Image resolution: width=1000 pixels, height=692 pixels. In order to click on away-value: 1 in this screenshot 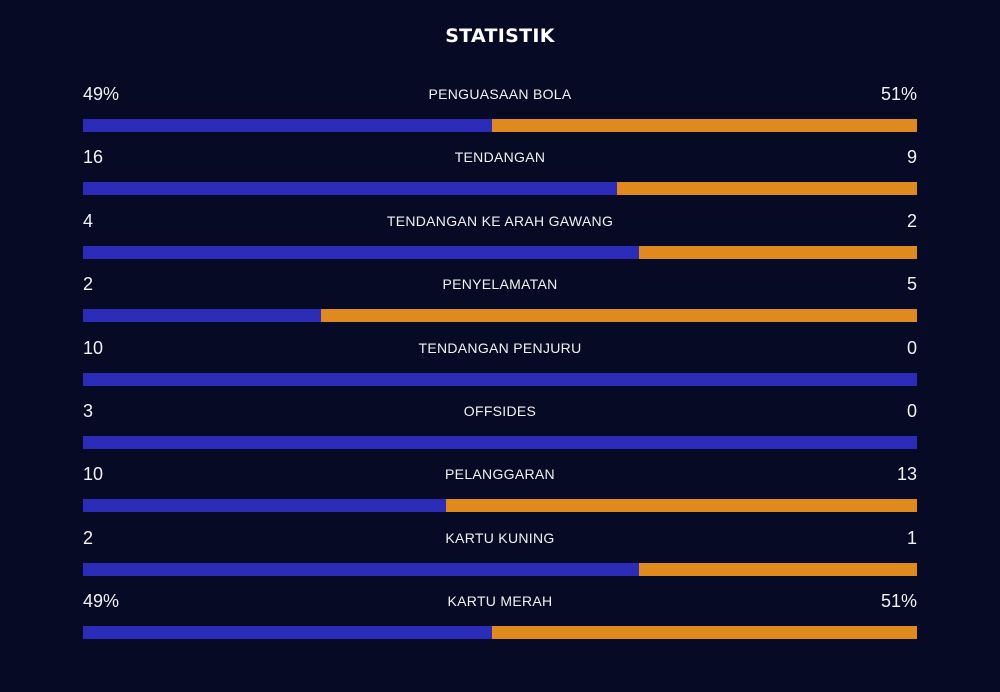, I will do `click(911, 537)`.